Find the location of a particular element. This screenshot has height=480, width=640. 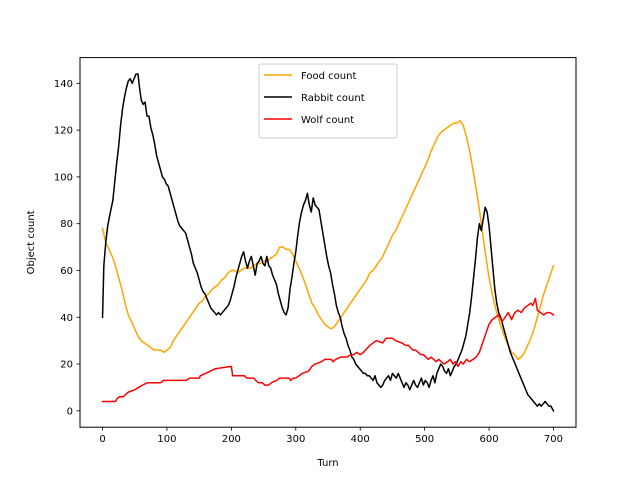

x-tick-label: 700 is located at coordinates (553, 439).